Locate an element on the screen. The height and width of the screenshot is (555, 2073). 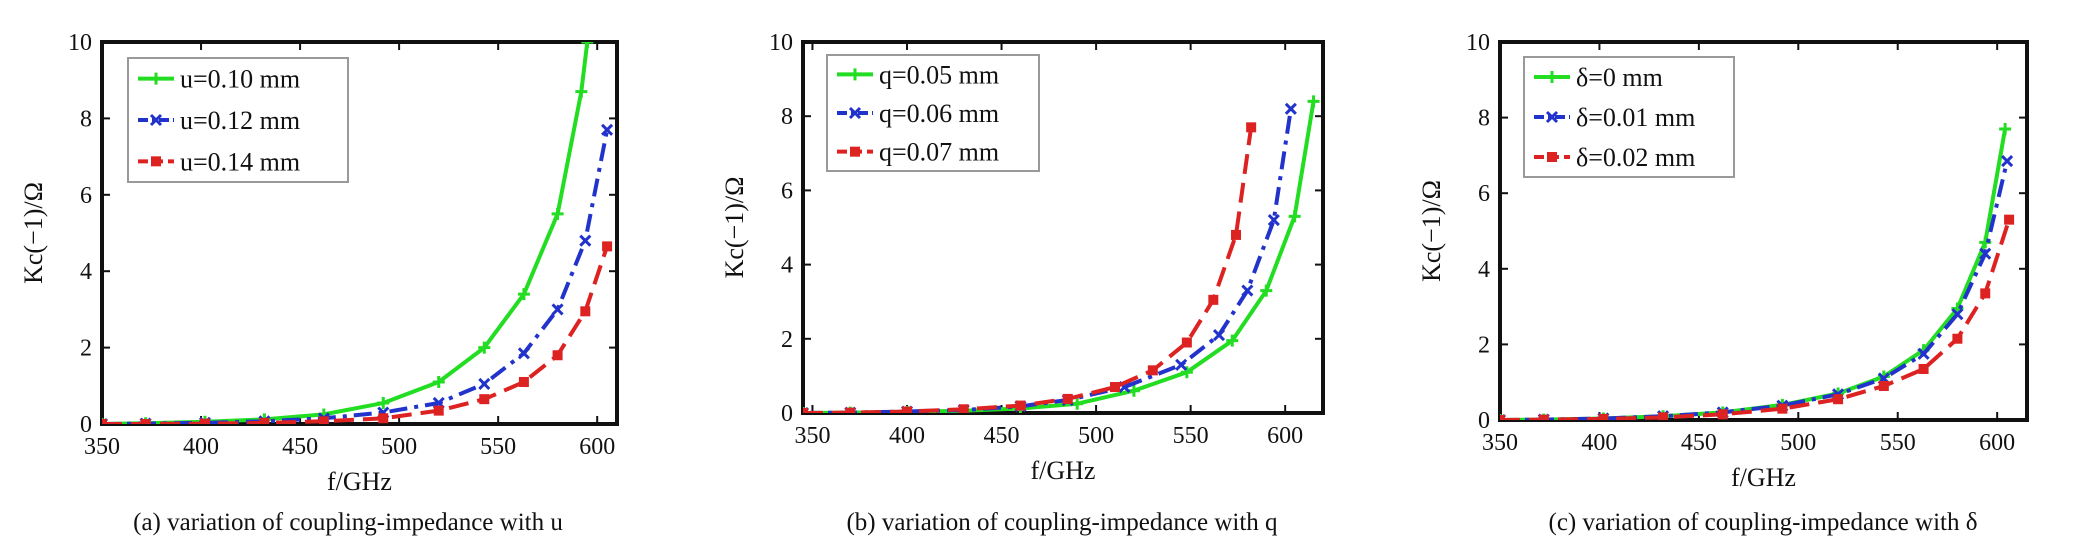
legend: δ=0 mm δ=0.01 mm δ=0.02 mm is located at coordinates (1629, 117).